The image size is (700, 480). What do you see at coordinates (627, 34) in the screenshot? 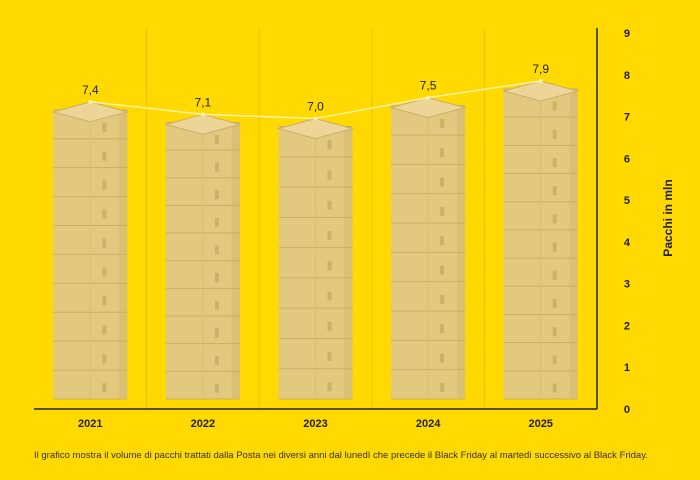
I see `y-tick-label: 9` at bounding box center [627, 34].